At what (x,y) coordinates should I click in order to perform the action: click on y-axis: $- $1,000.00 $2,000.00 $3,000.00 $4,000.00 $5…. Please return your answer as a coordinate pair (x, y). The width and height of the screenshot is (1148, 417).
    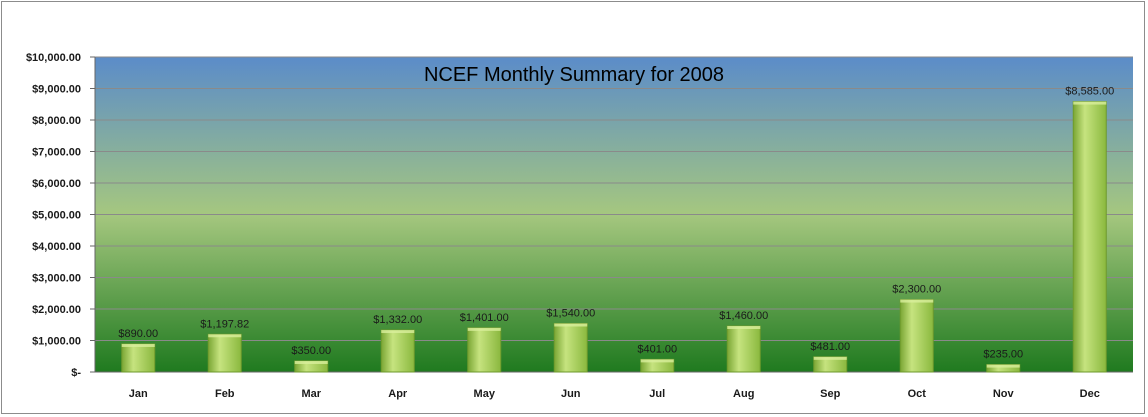
    Looking at the image, I should click on (61, 215).